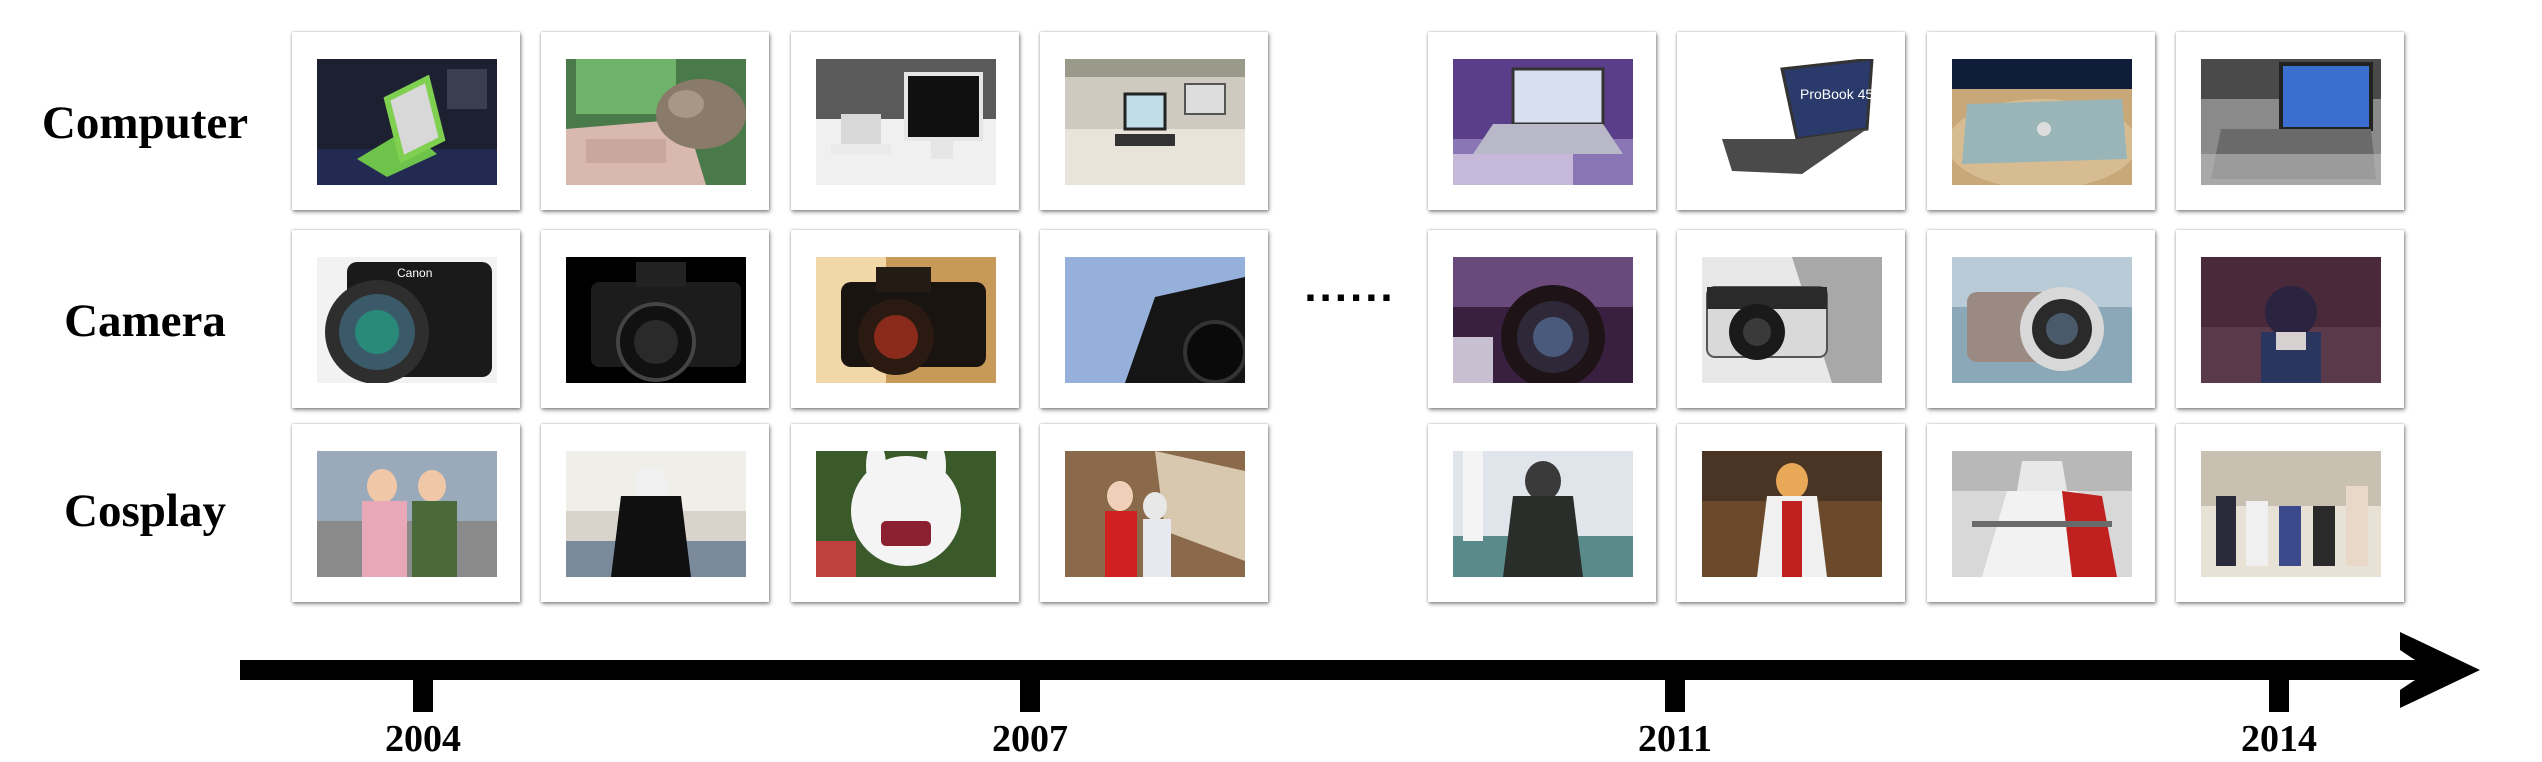 The image size is (2542, 762). What do you see at coordinates (1030, 739) in the screenshot?
I see `year-label-2007: 2007` at bounding box center [1030, 739].